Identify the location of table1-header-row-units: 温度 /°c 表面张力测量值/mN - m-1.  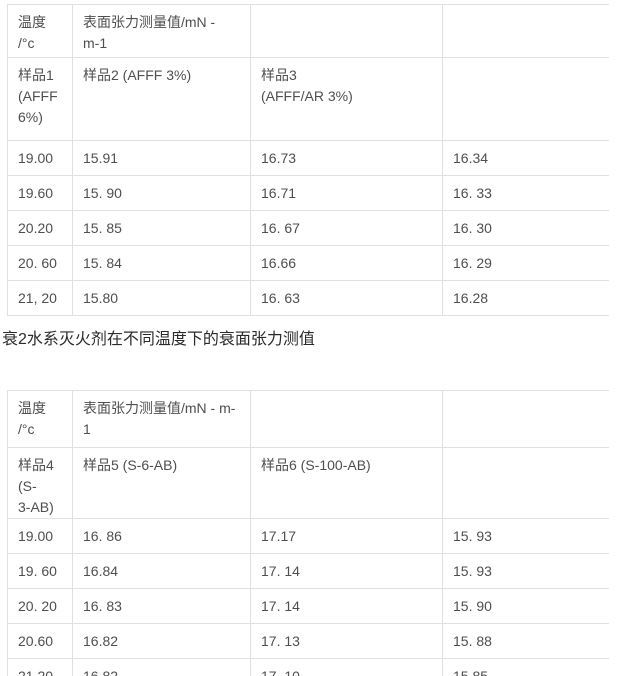
(308, 31).